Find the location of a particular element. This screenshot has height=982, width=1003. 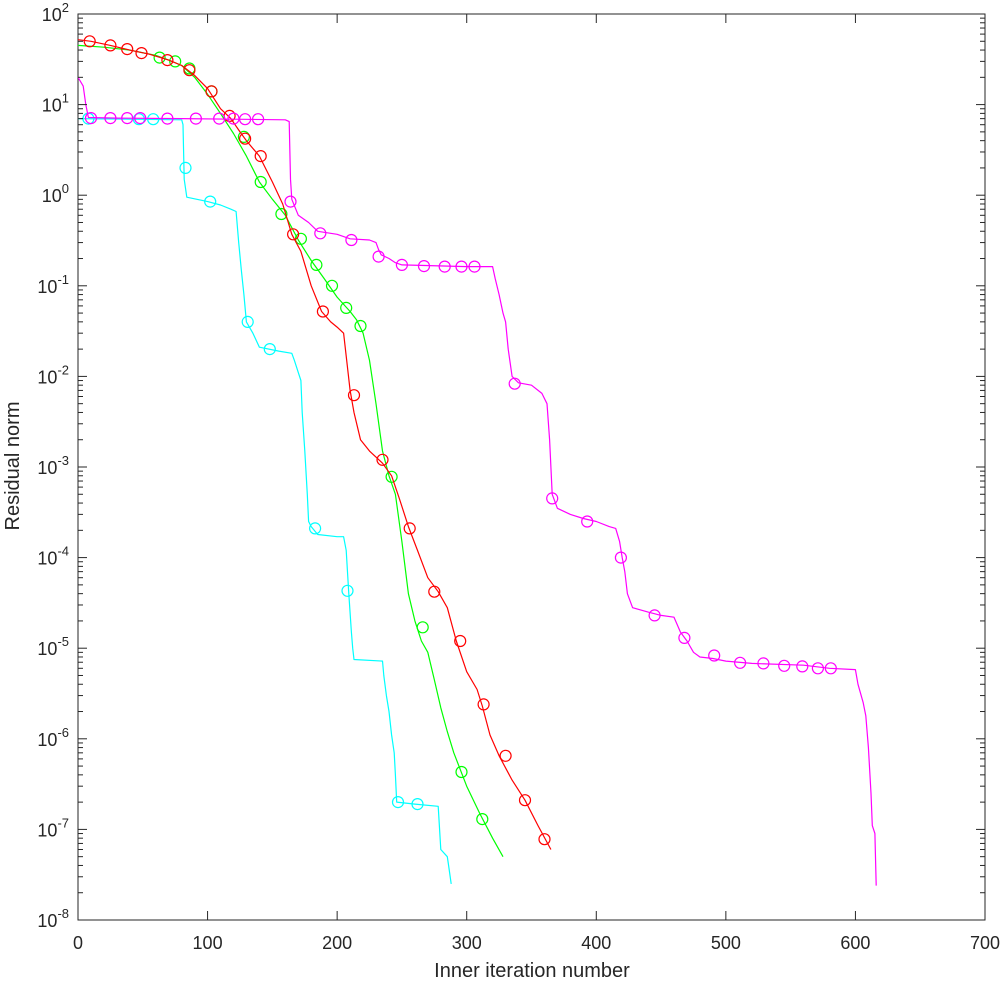

y-tick-label: 10⁻² is located at coordinates (53, 374).